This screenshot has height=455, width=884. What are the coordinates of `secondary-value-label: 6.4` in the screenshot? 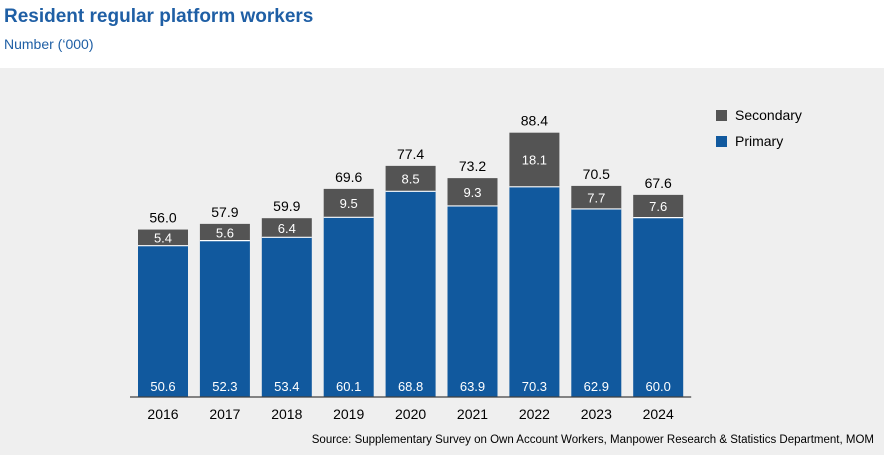 It's located at (287, 228).